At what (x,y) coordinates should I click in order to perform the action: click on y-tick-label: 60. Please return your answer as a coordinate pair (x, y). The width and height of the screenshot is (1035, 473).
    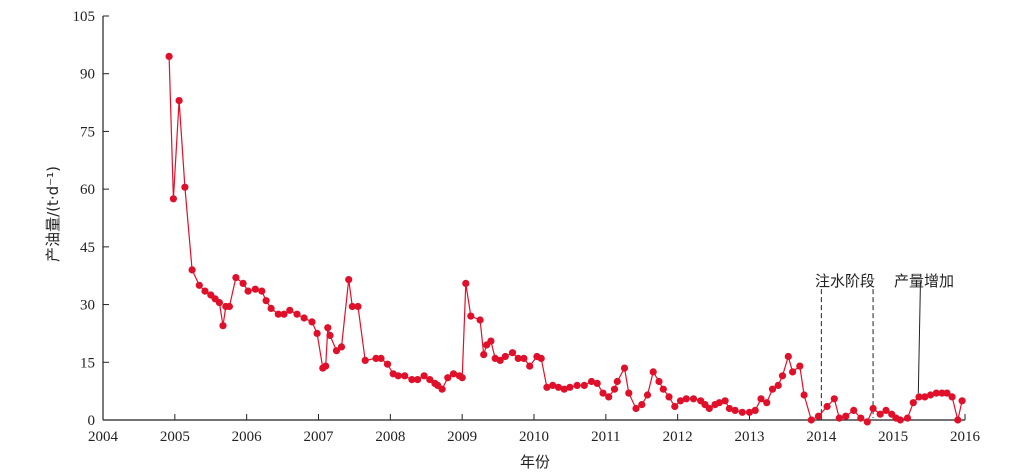
    Looking at the image, I should click on (87, 190).